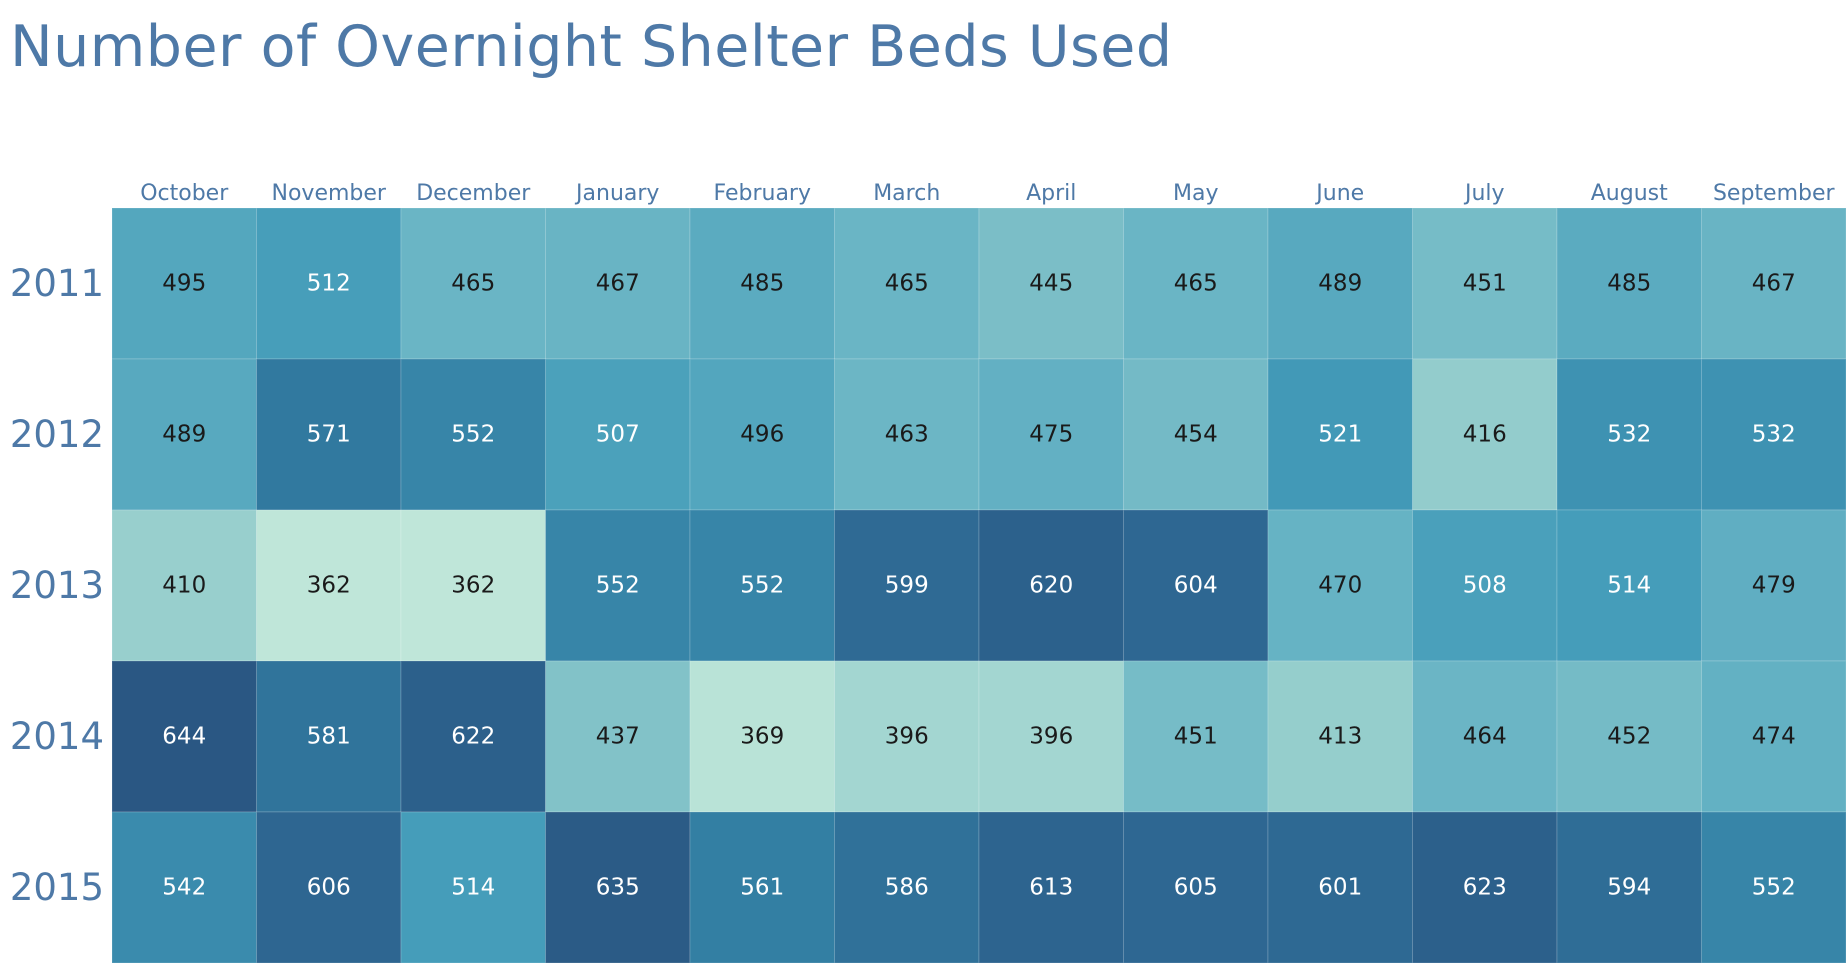  What do you see at coordinates (1629, 736) in the screenshot?
I see `heatmap-cell-2014-august` at bounding box center [1629, 736].